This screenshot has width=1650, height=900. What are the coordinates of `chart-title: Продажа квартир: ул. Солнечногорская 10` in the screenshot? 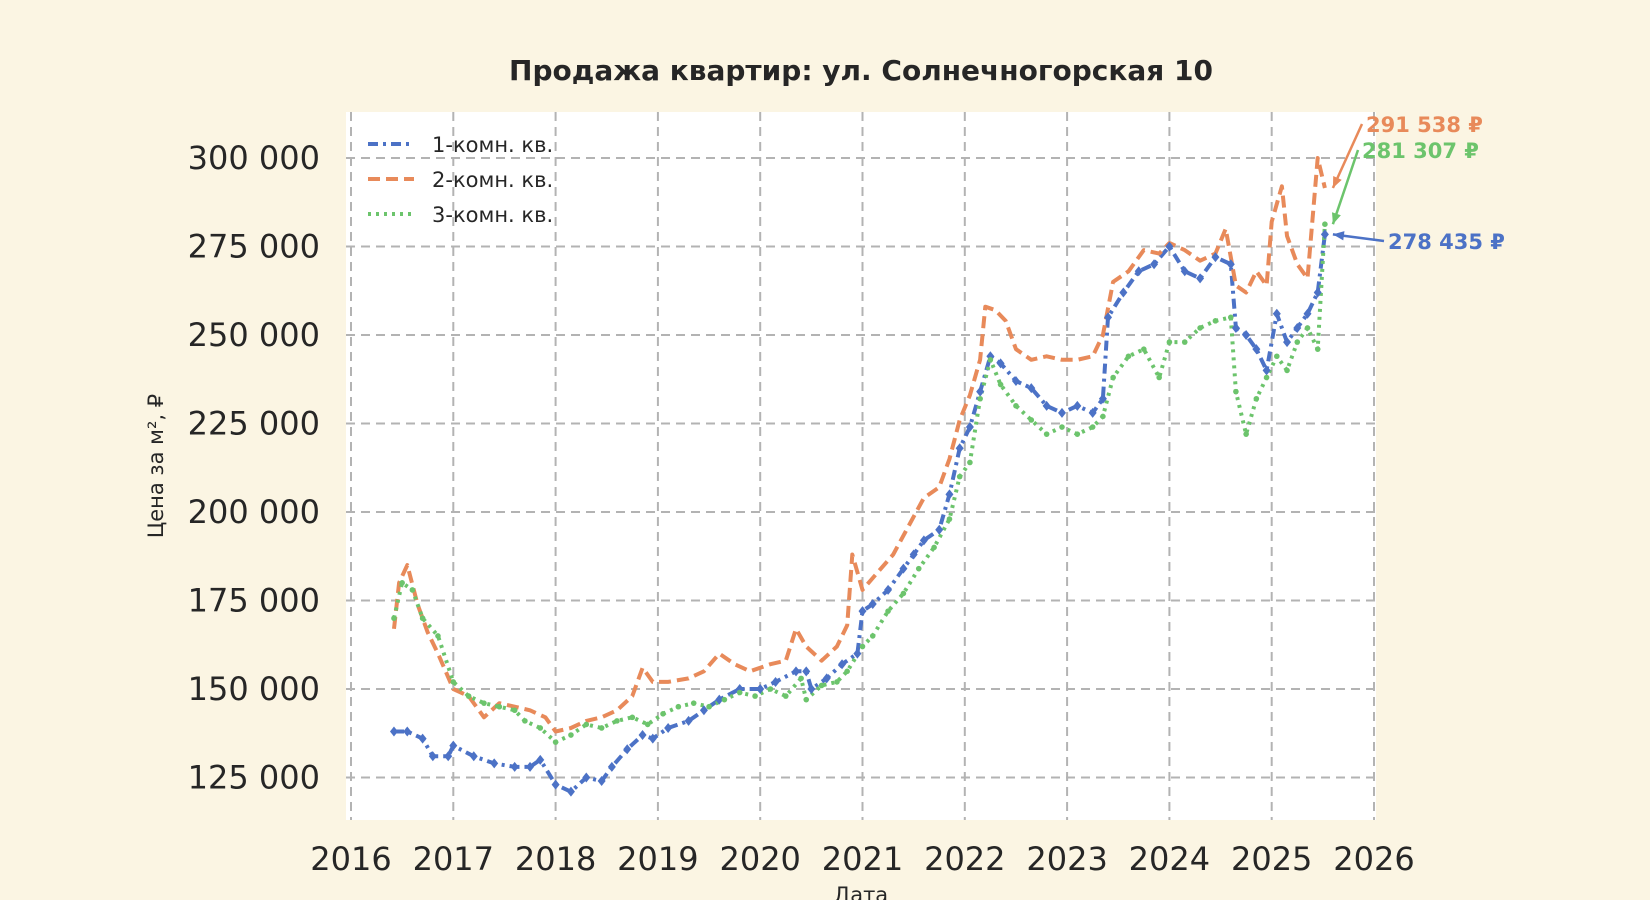 It's located at (861, 70).